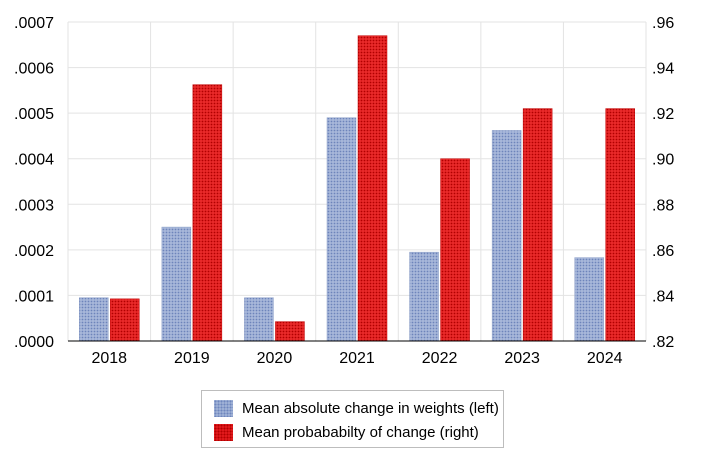  What do you see at coordinates (663, 23) in the screenshot?
I see `right-tick-label: .96` at bounding box center [663, 23].